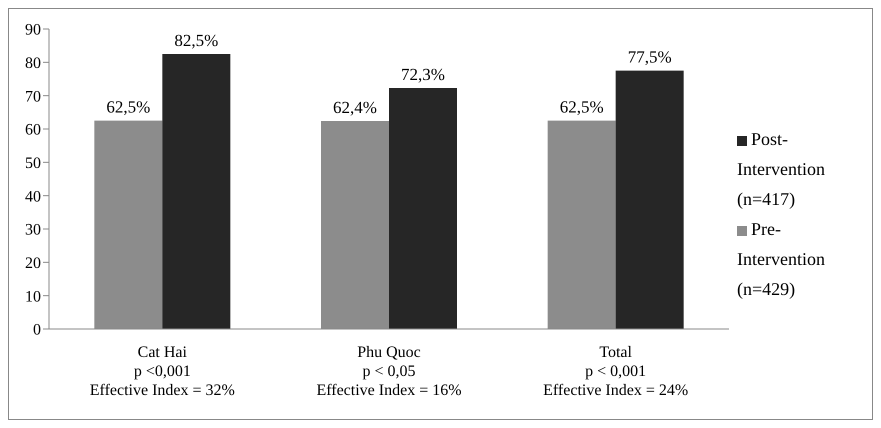  What do you see at coordinates (37, 330) in the screenshot?
I see `y-tick-label: 0` at bounding box center [37, 330].